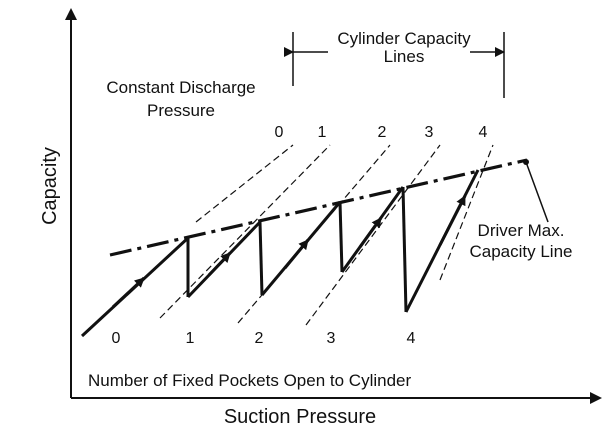 This screenshot has height=434, width=611. I want to click on cylinder-capacity-title-2: Lines, so click(404, 56).